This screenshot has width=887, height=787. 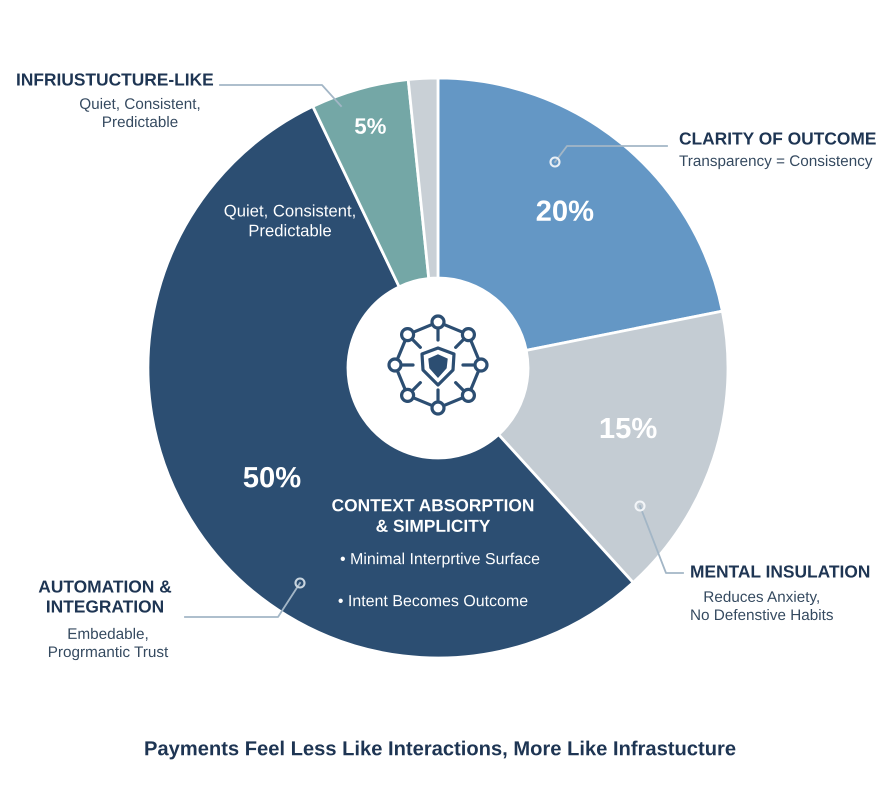 I want to click on slice-label: CLARITY OF OUTCOME, so click(x=778, y=138).